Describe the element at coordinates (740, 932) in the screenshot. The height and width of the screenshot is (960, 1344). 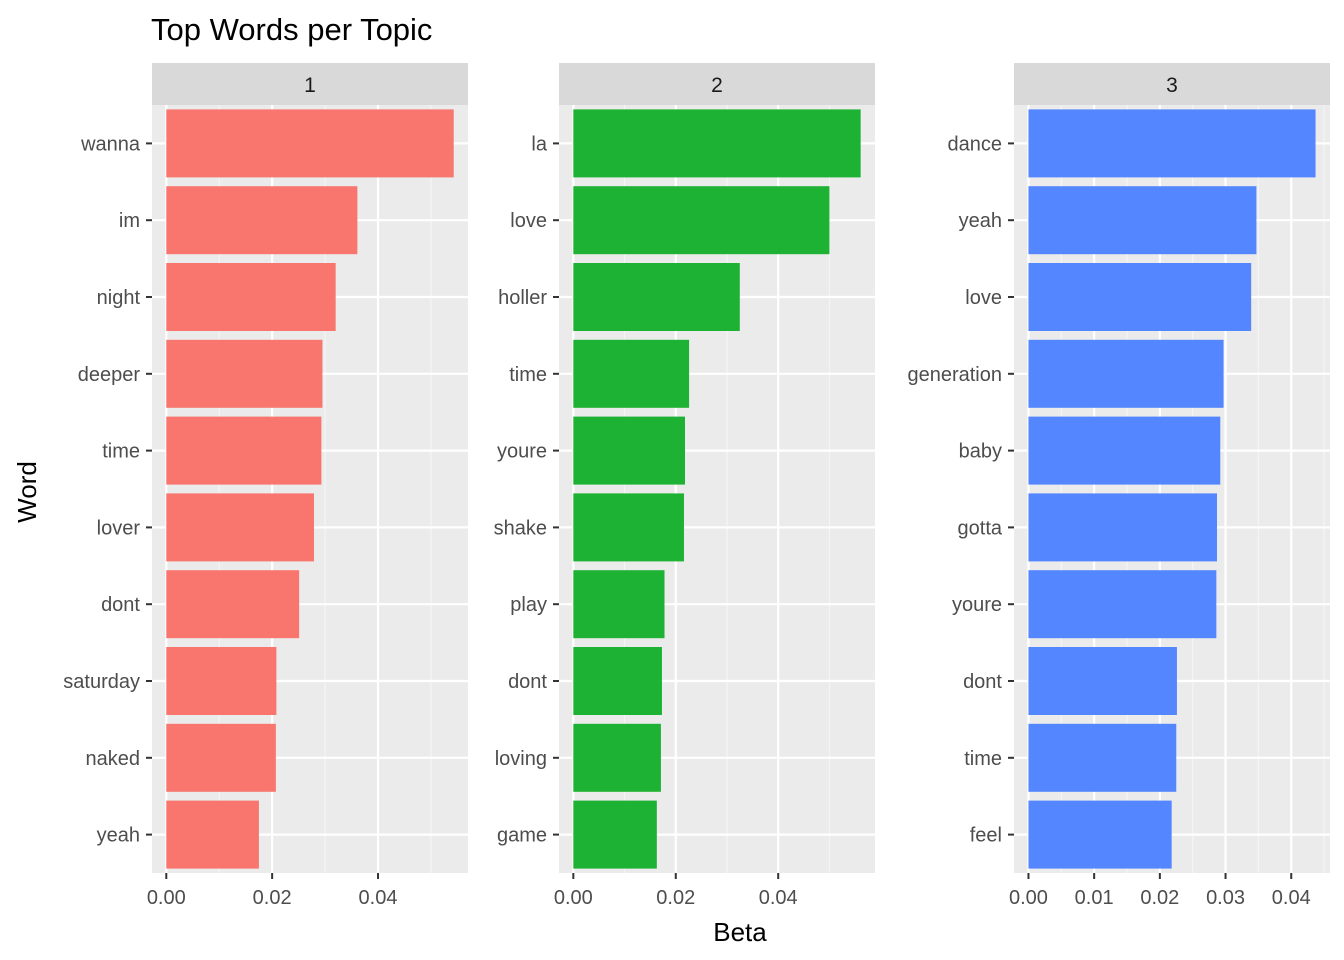
I see `x-axis-title: Beta` at that location.